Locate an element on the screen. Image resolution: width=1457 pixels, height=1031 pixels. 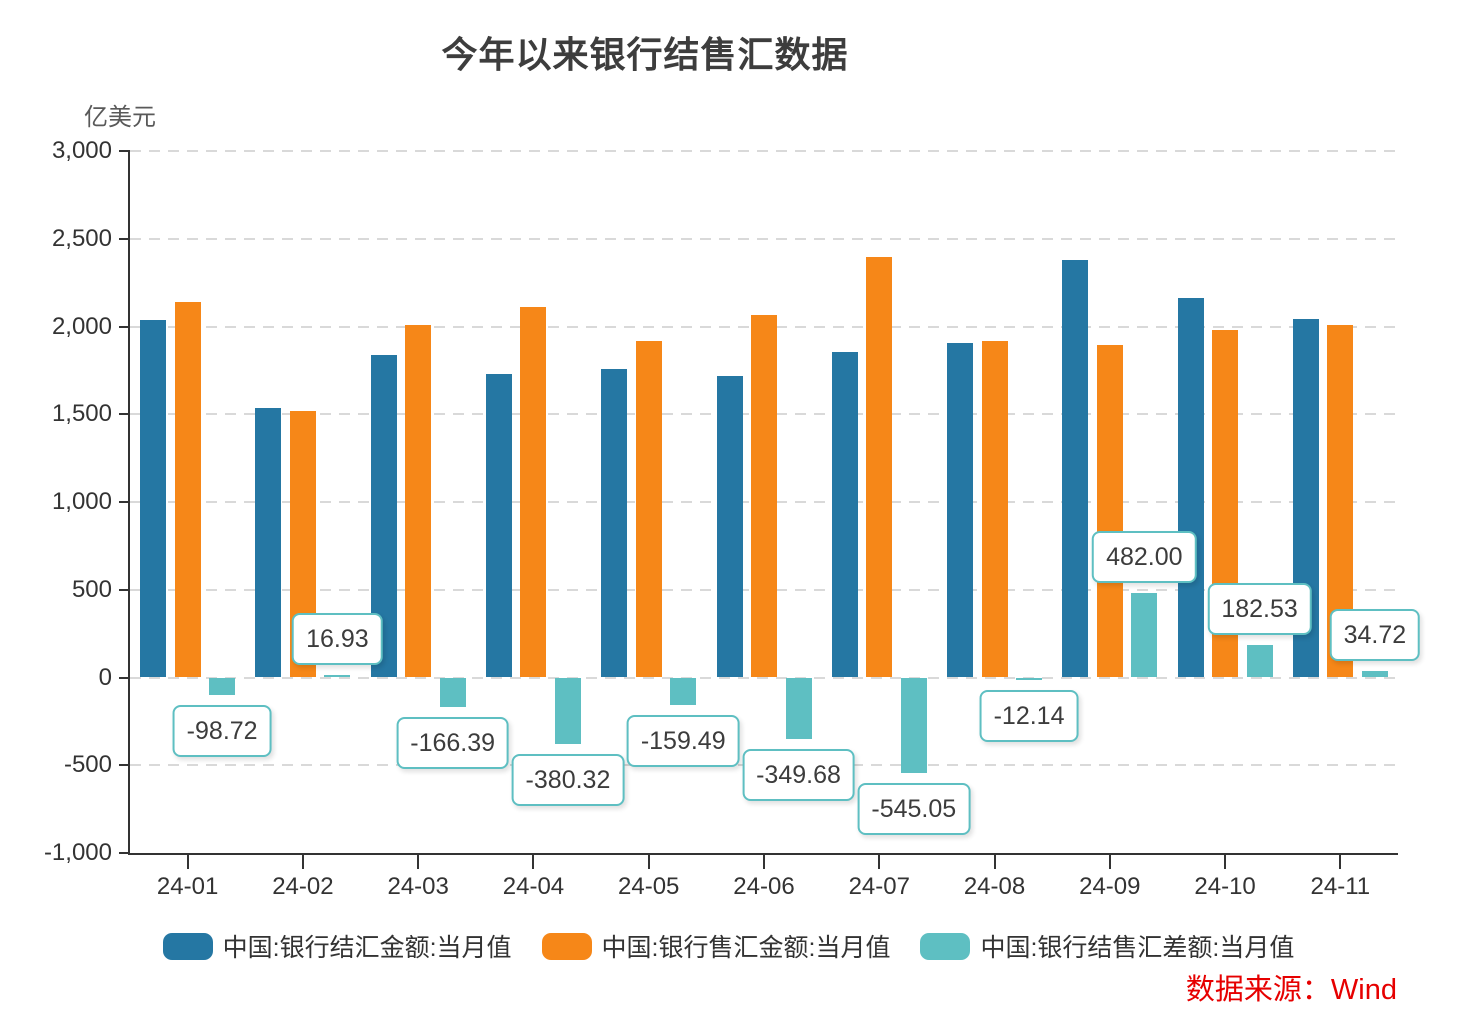
x-axis-tick-label: 24-01 is located at coordinates (187, 886).